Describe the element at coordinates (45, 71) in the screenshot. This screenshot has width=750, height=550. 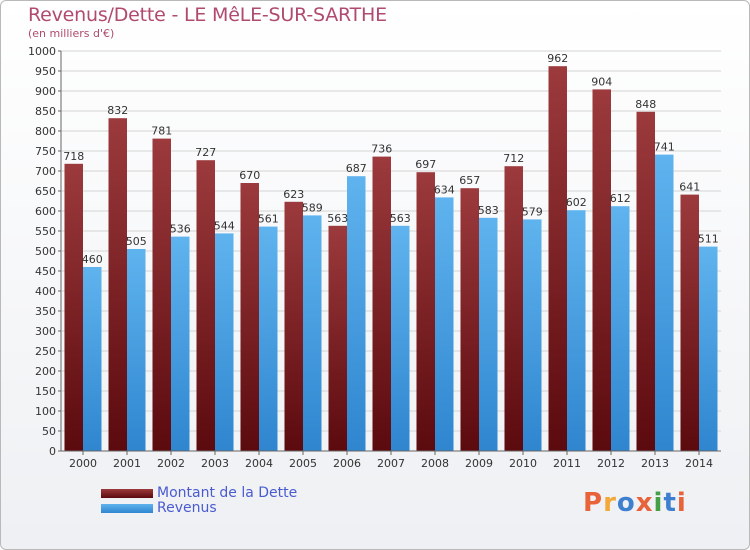
I see `y-tick-label: 950` at that location.